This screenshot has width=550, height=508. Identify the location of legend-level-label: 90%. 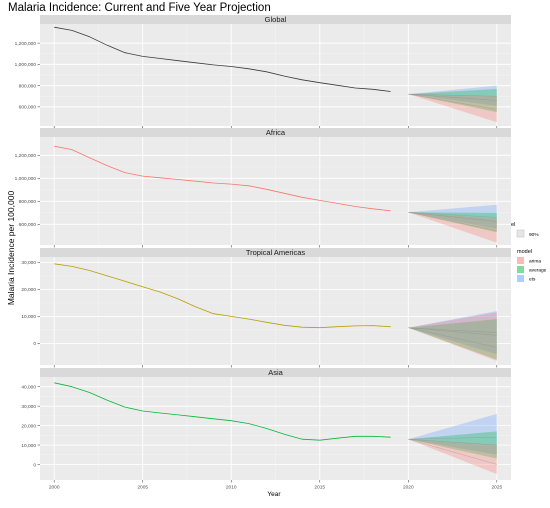
(534, 235).